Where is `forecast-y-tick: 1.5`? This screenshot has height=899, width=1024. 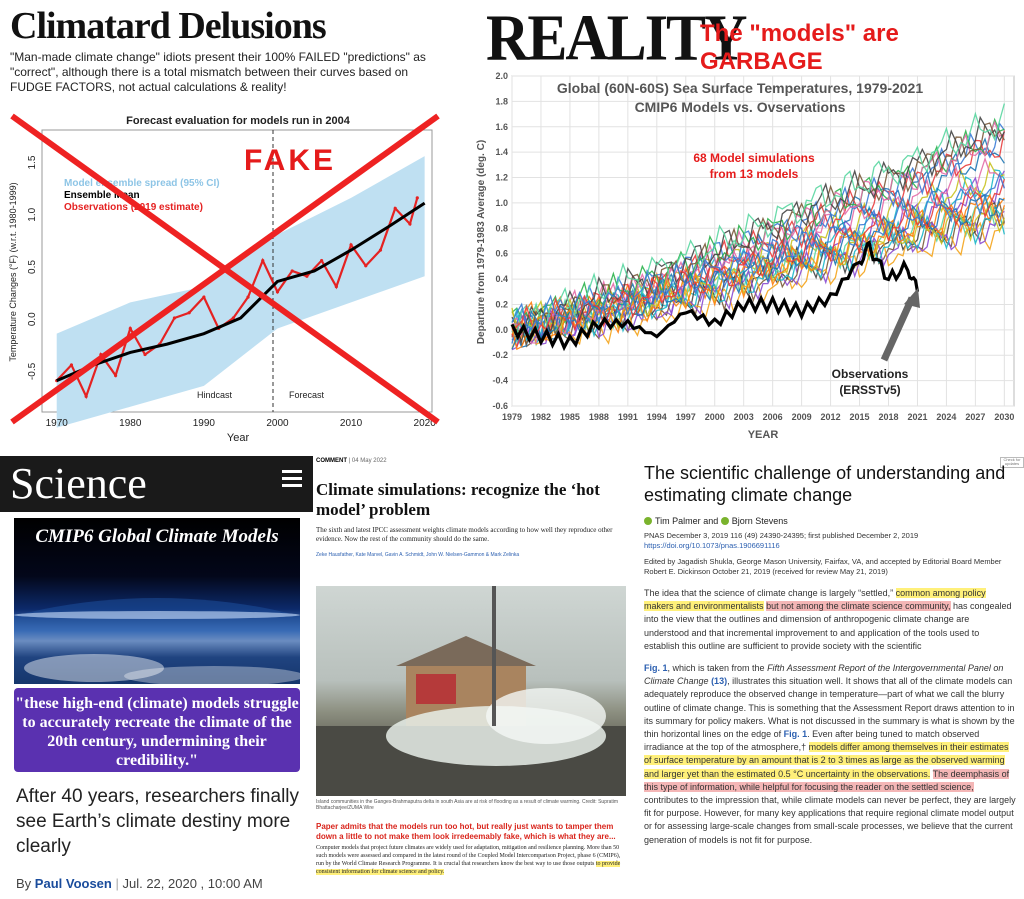
forecast-y-tick: 1.5 is located at coordinates (32, 162).